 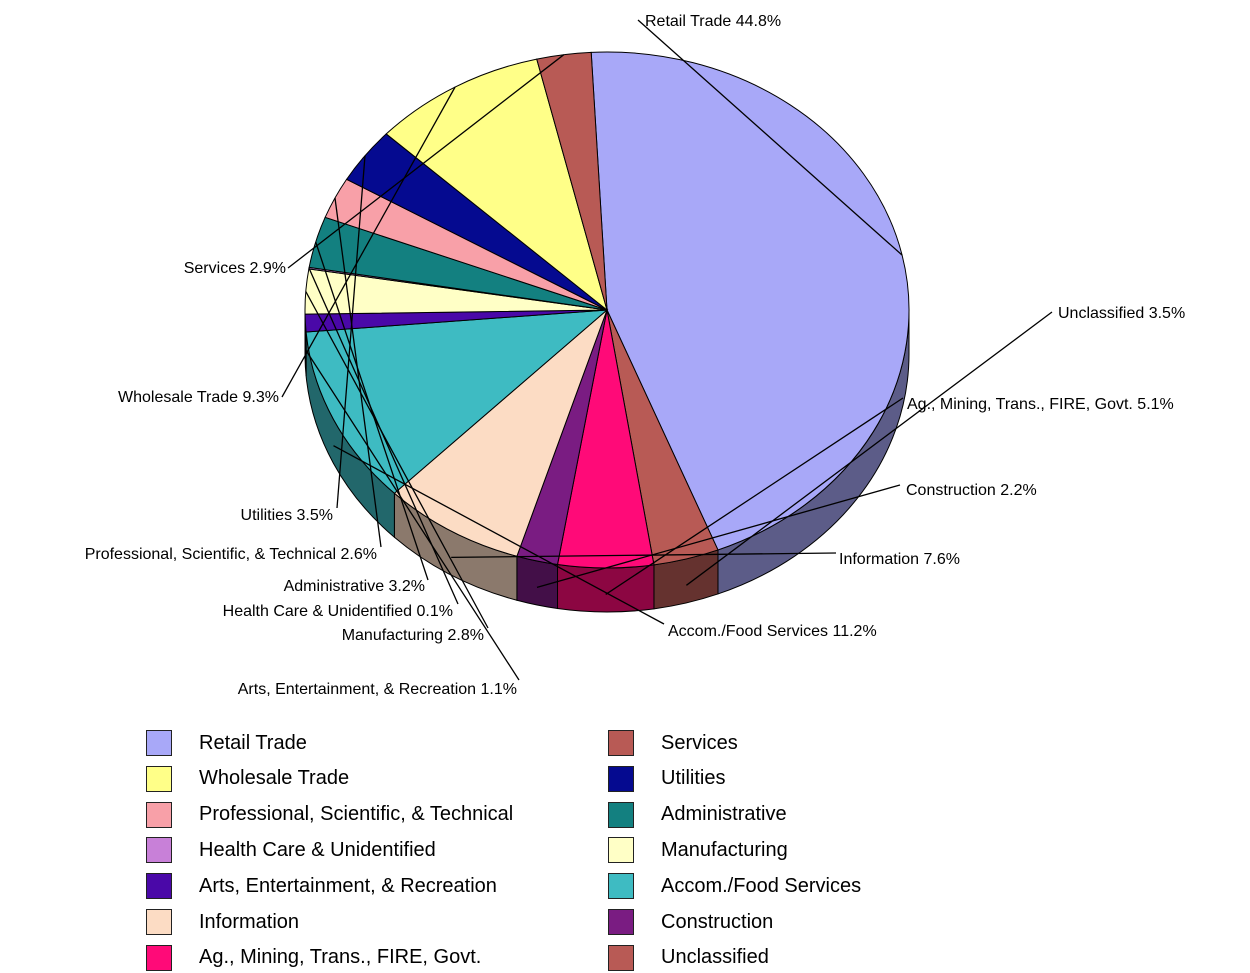 I want to click on legend-item-construction: Construction, so click(x=690, y=922).